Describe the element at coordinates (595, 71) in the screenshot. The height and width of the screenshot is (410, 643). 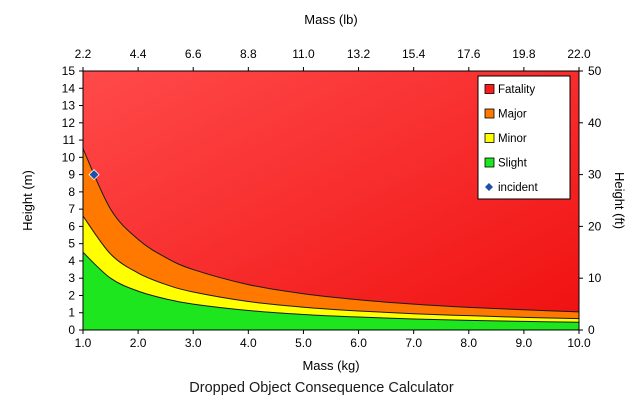
I see `y2-tick-label: 50` at that location.